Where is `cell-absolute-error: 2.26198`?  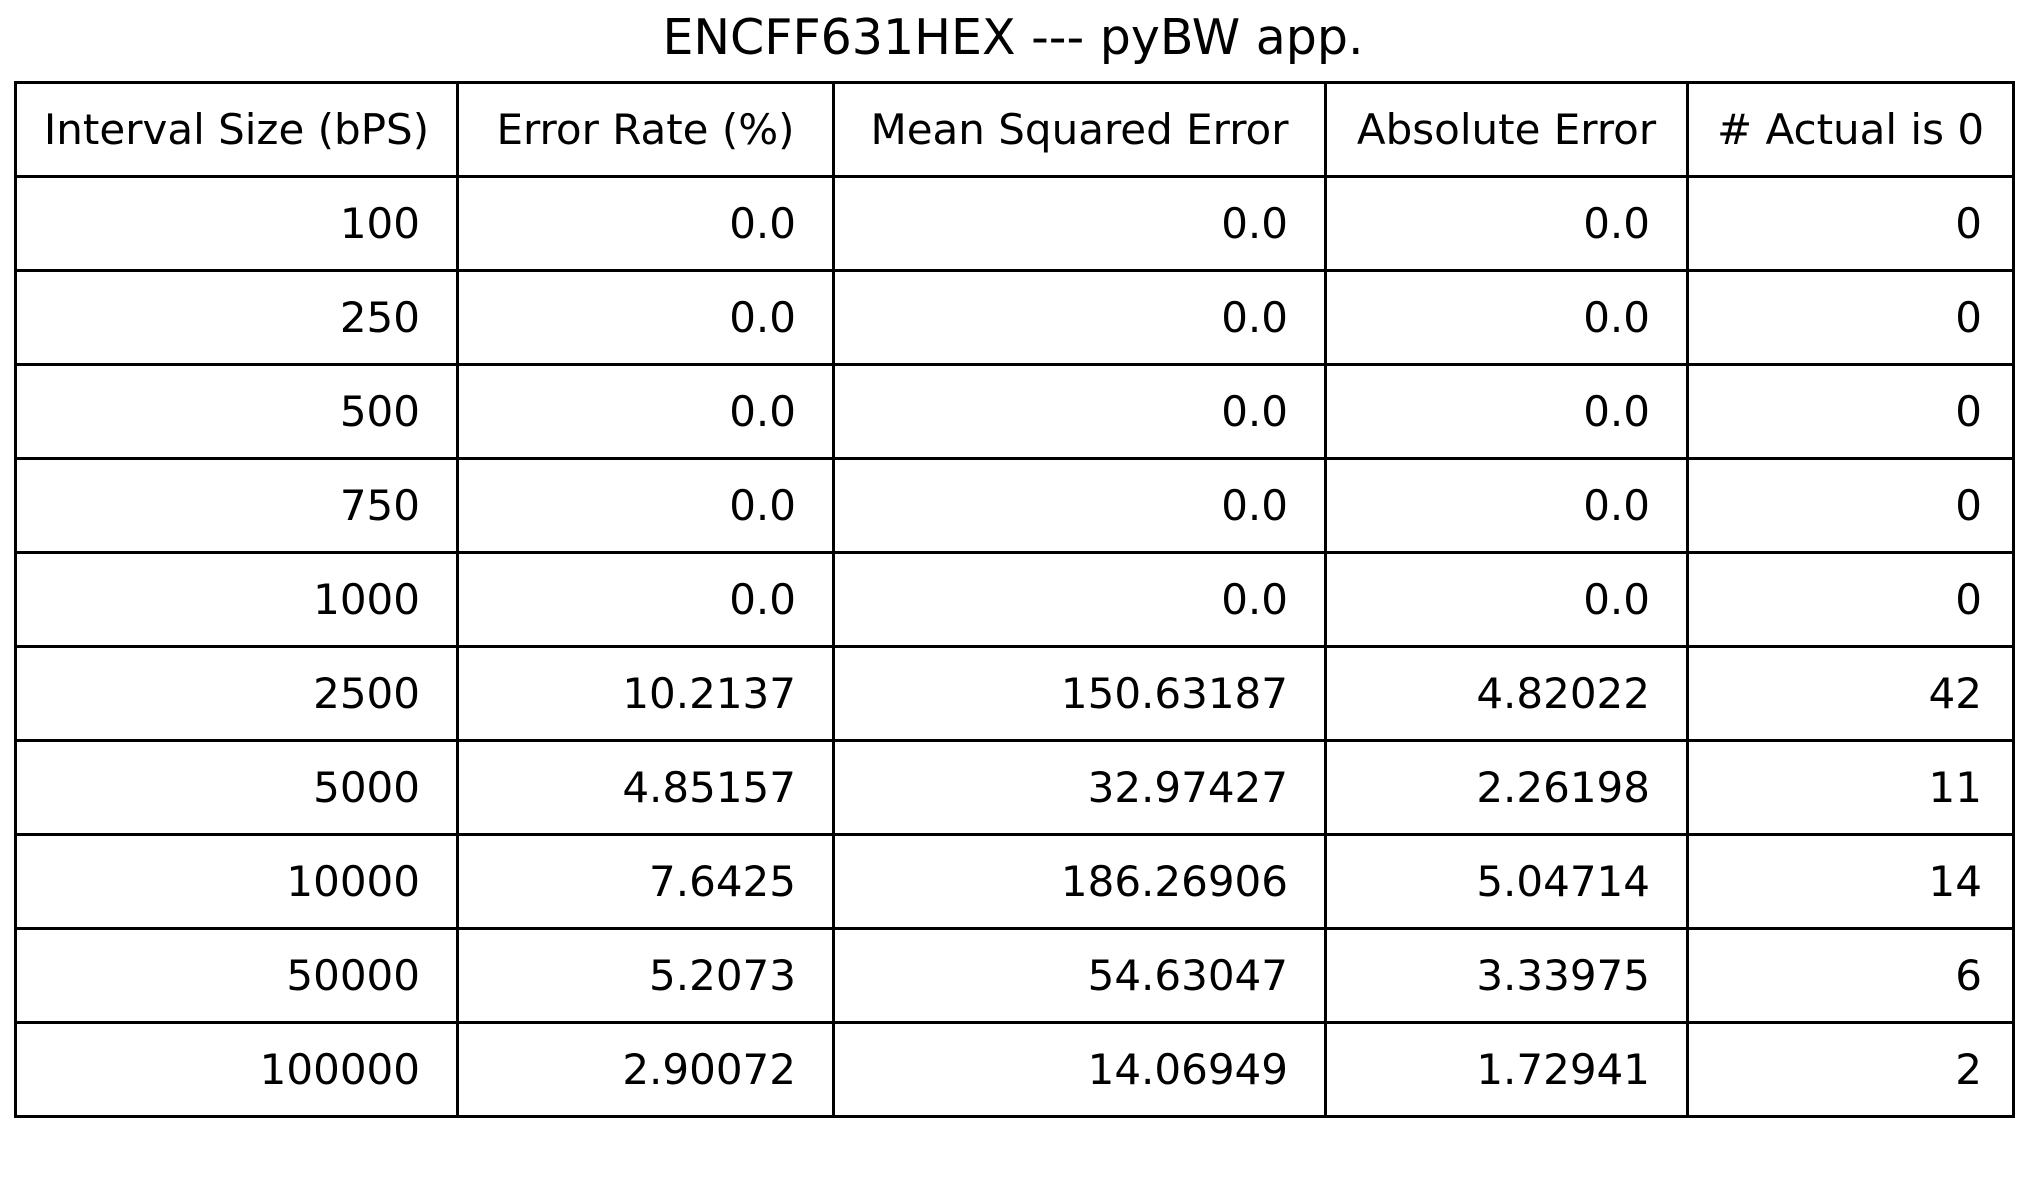 cell-absolute-error: 2.26198 is located at coordinates (1506, 787).